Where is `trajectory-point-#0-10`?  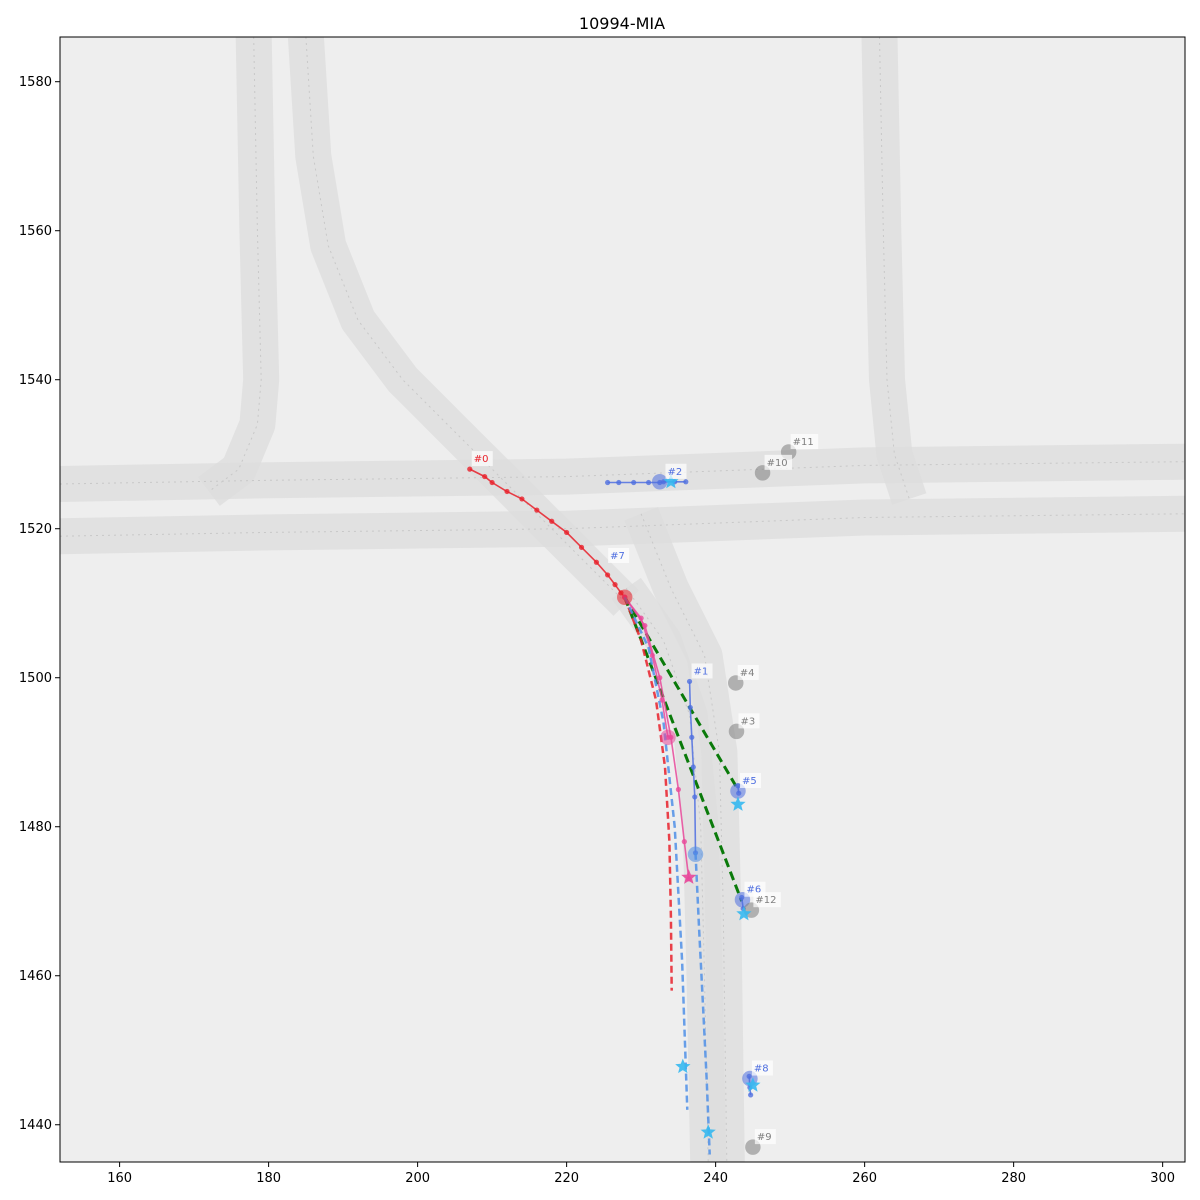
trajectory-point-#0-10 is located at coordinates (607, 575).